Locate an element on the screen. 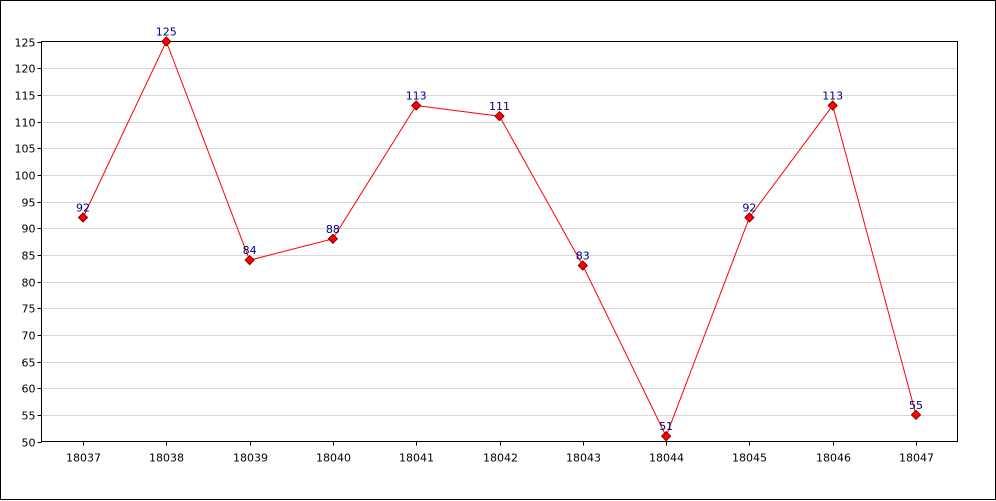  data-label: 84 is located at coordinates (250, 250).